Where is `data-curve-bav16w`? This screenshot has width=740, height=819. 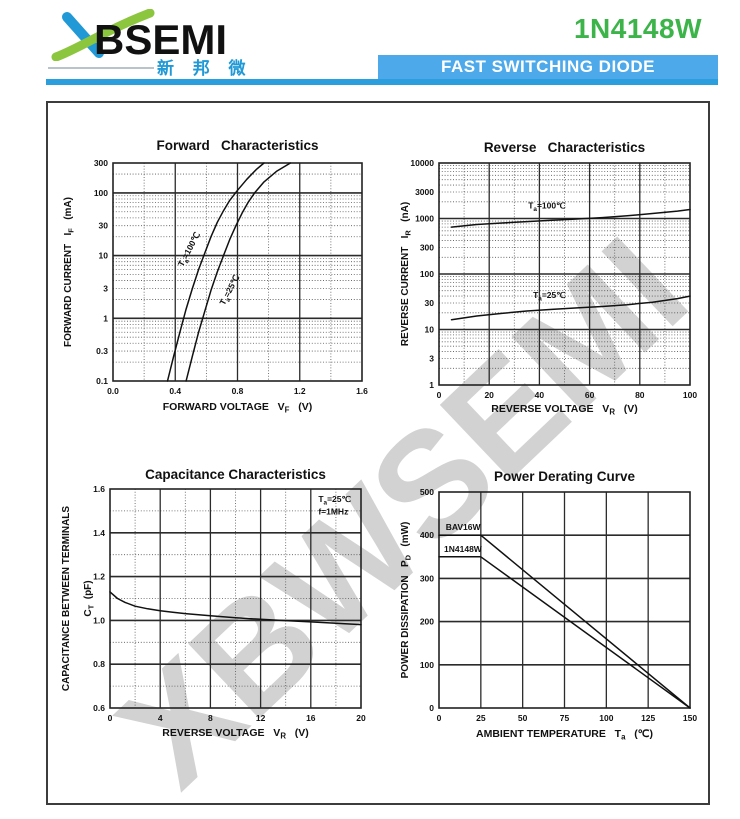
data-curve-bav16w is located at coordinates (564, 621).